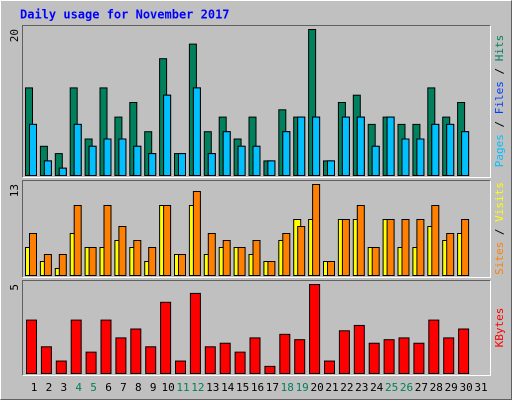 The image size is (512, 400). Describe the element at coordinates (406, 387) in the screenshot. I see `x-tick-label: 26` at that location.